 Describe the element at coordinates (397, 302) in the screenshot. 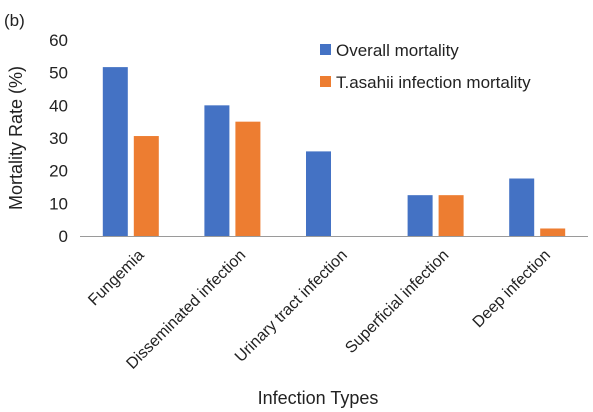

I see `x-tick-label: Superficial infection` at that location.